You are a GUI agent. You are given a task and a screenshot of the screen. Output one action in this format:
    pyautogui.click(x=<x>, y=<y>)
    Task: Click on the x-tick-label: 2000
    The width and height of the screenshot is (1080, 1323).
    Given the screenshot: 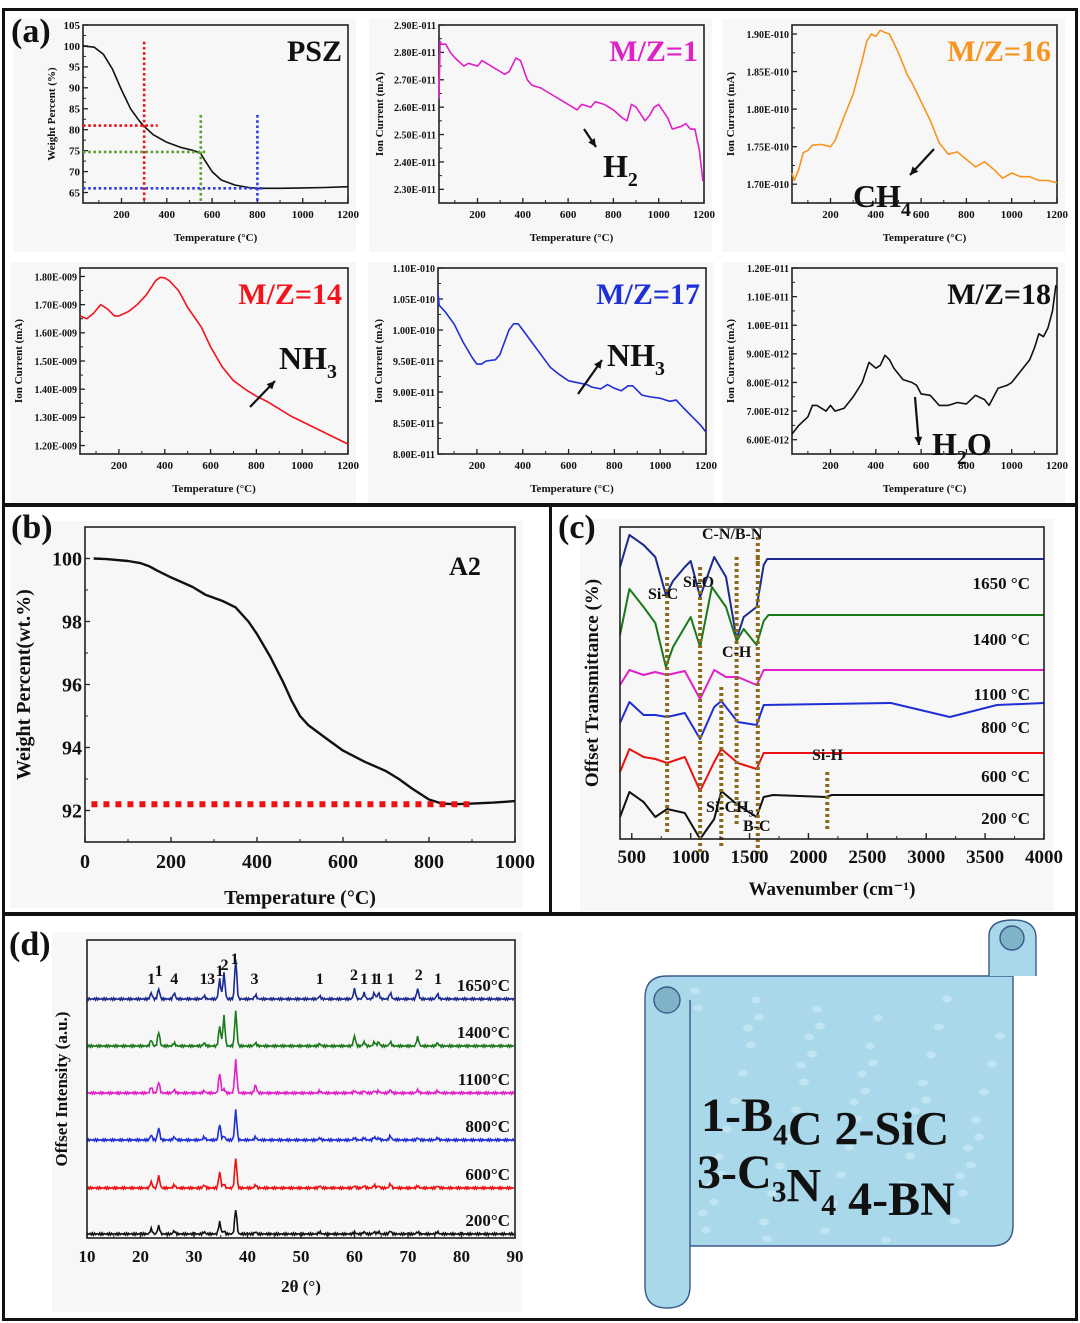 What is the action you would take?
    pyautogui.click(x=808, y=857)
    